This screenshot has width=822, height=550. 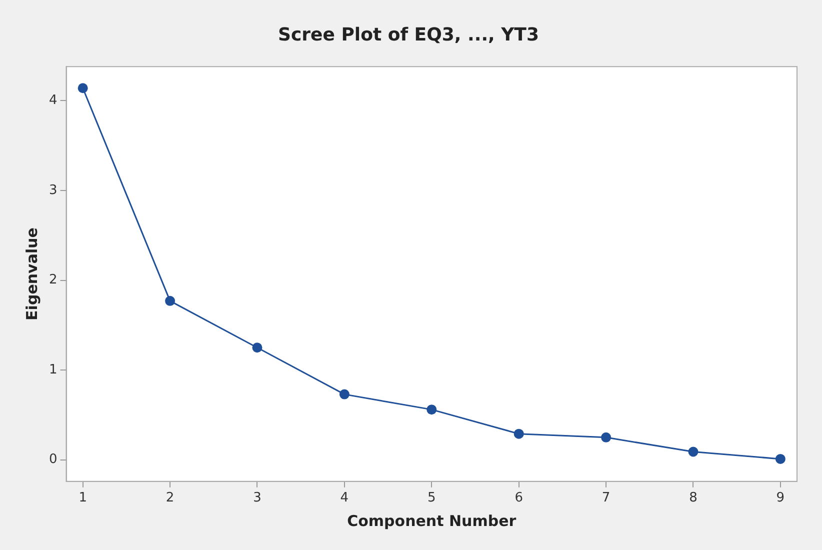 I want to click on y-tick-label: 4, so click(x=53, y=100).